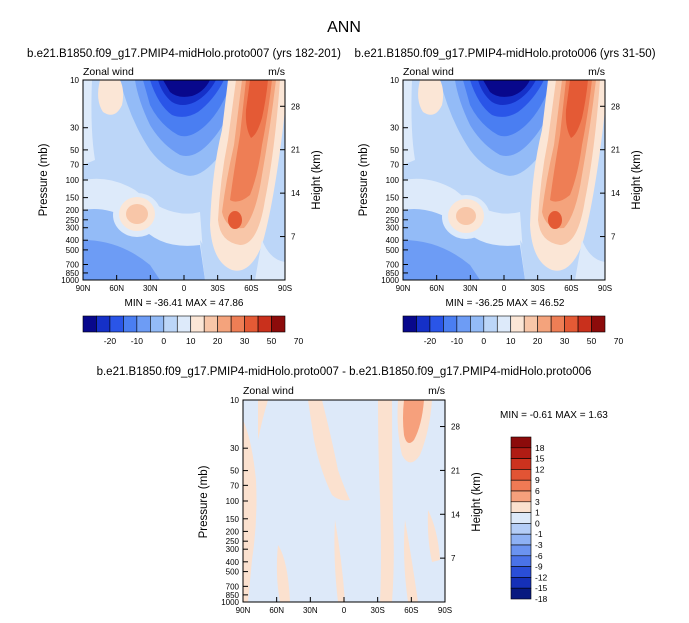 Image resolution: width=689 pixels, height=623 pixels. What do you see at coordinates (477, 502) in the screenshot?
I see `panel-3-ylabel-right: Height (km)` at bounding box center [477, 502].